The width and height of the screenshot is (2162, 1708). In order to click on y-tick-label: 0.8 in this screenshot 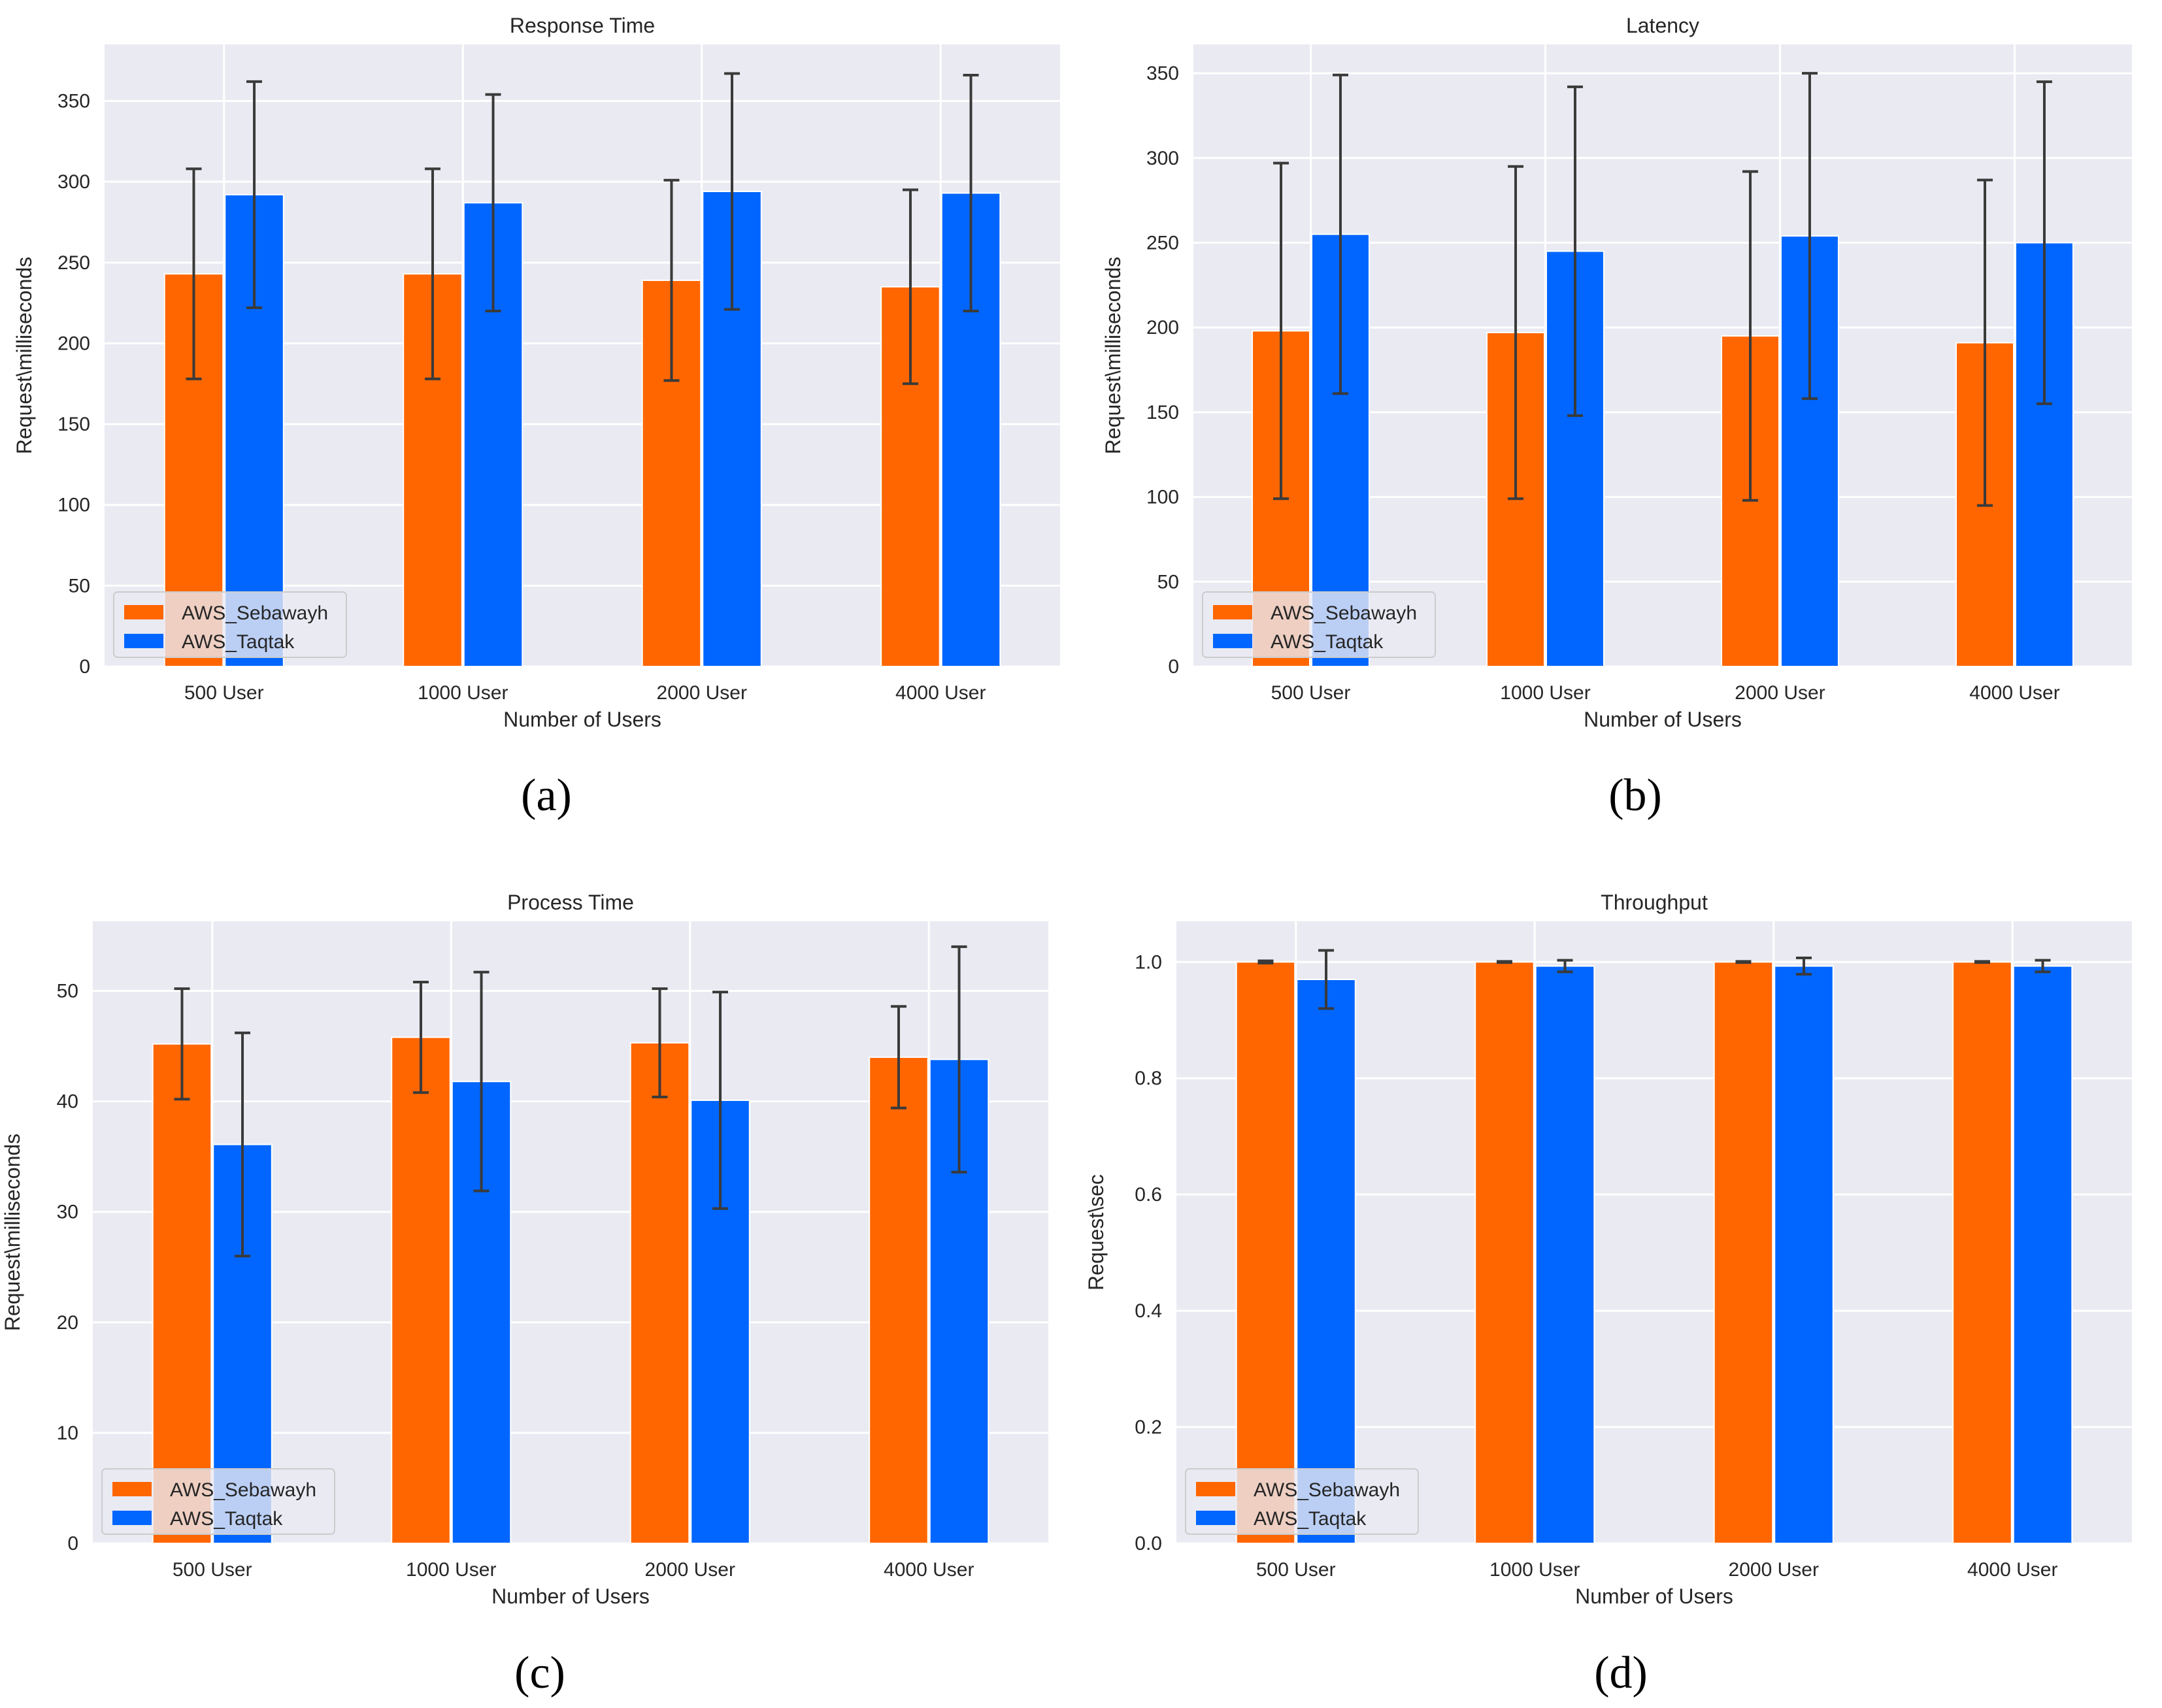, I will do `click(1148, 1078)`.